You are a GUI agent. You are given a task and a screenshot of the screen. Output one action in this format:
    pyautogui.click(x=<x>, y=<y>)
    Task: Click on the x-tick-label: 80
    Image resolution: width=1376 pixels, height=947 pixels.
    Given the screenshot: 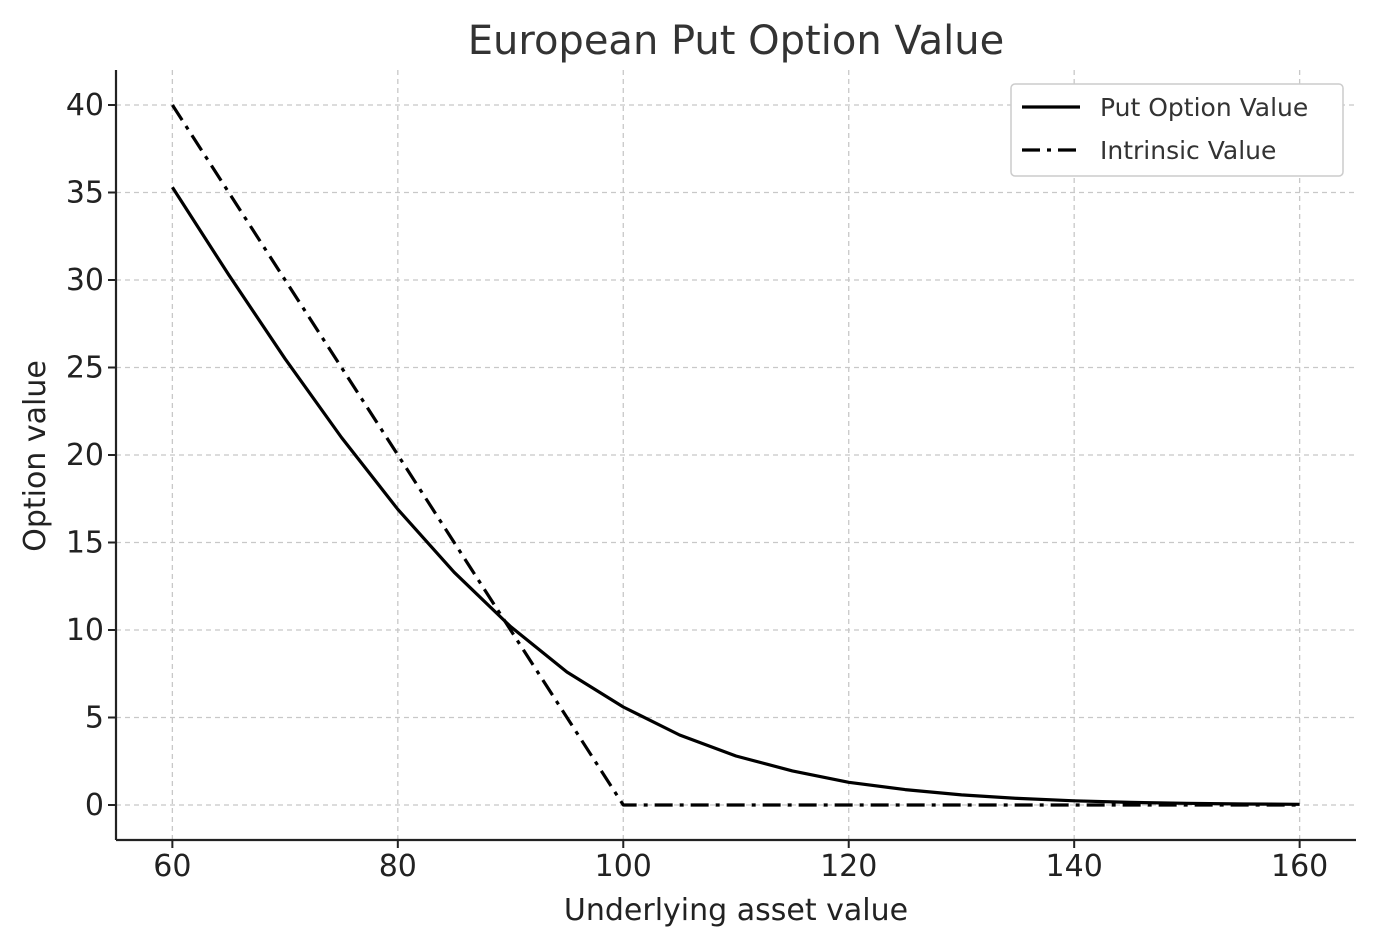 What is the action you would take?
    pyautogui.click(x=398, y=866)
    